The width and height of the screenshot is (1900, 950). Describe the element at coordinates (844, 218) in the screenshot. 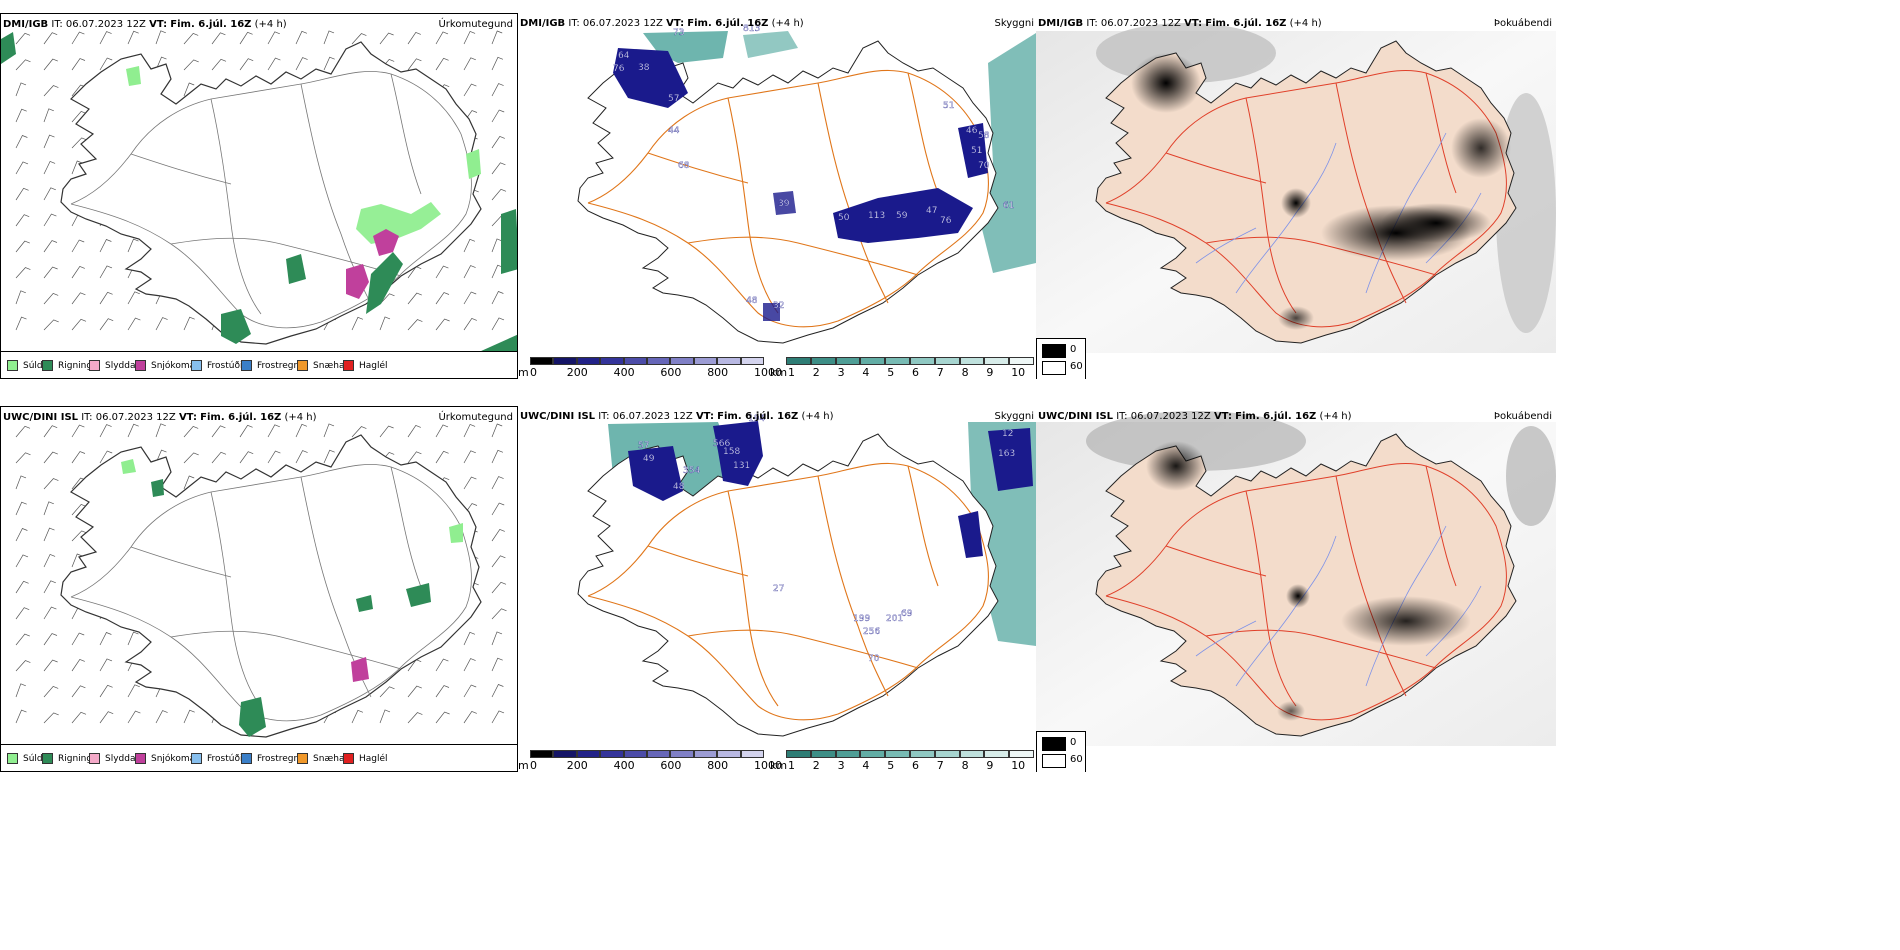

I see `cloud-base-value: 50` at that location.